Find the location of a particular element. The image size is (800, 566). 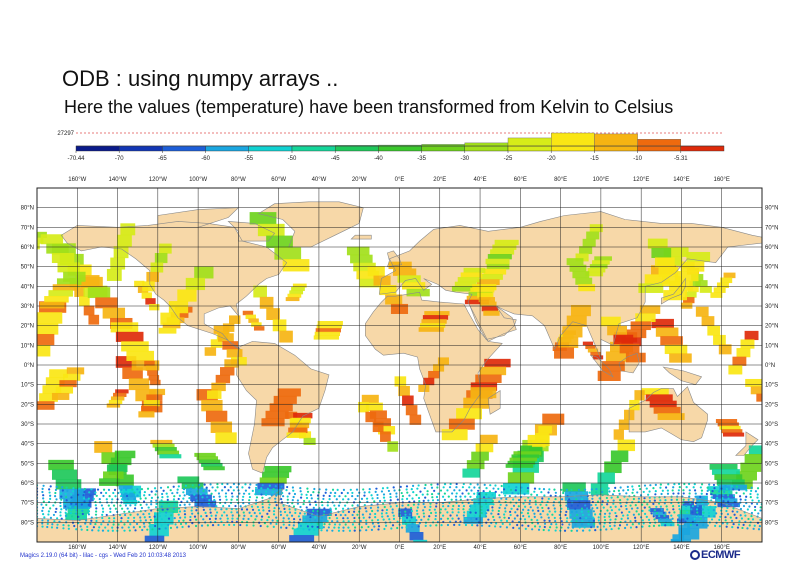

longitude-label: 40°W is located at coordinates (319, 548).